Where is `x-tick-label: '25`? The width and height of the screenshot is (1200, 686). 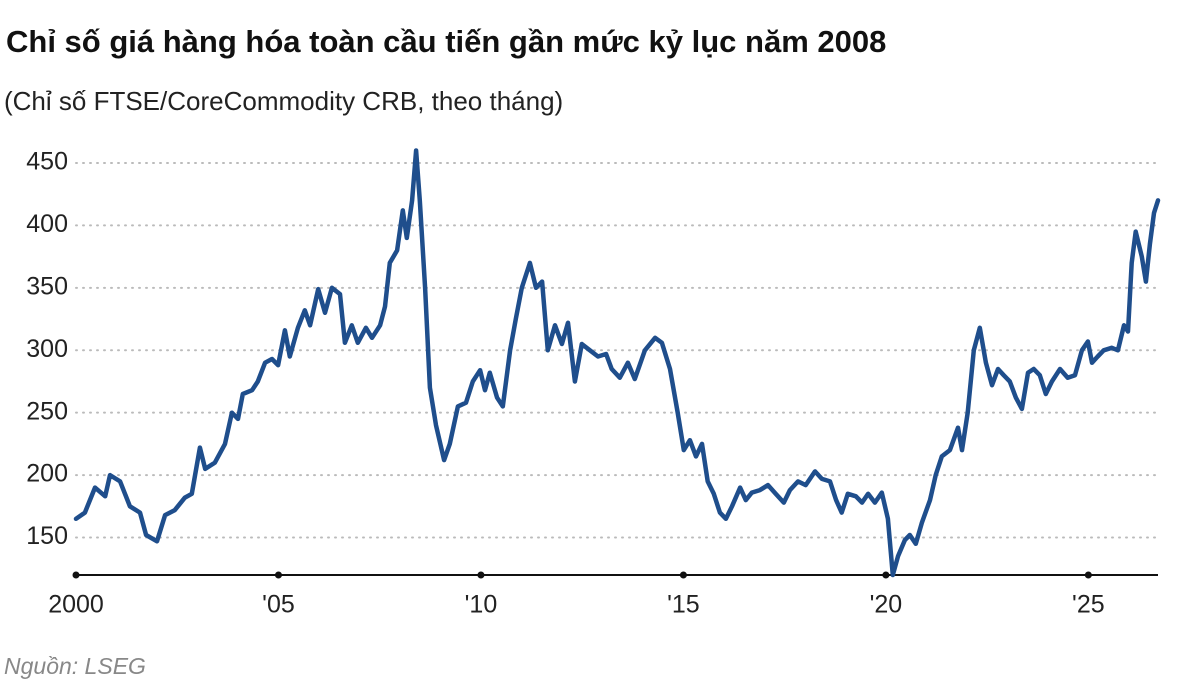
x-tick-label: '25 is located at coordinates (1088, 605).